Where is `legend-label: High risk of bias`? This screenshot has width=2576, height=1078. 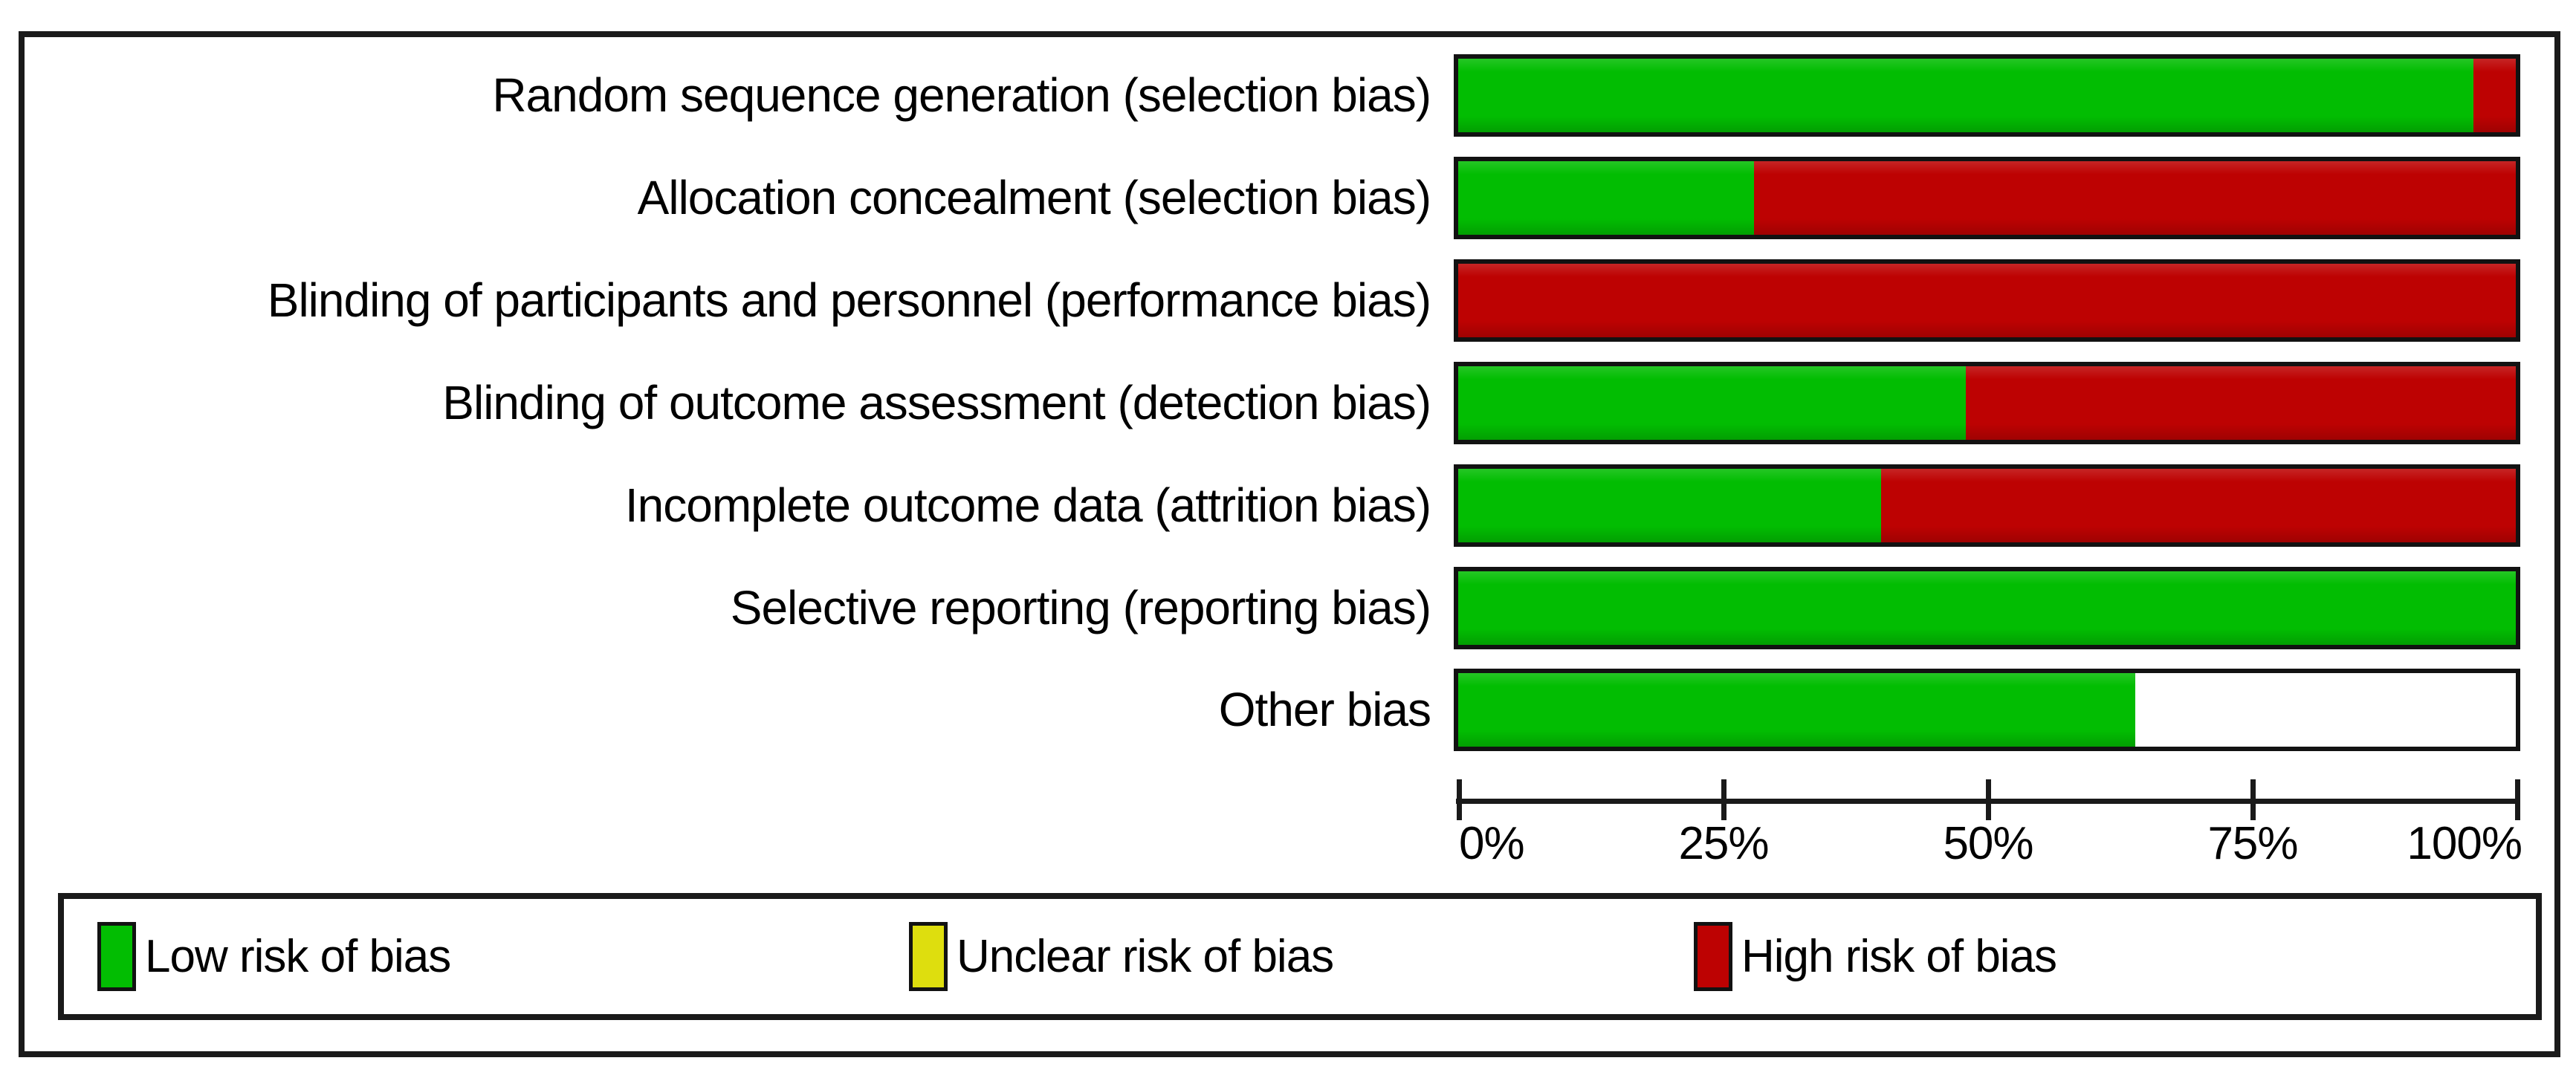
legend-label: High risk of bias is located at coordinates (1899, 956).